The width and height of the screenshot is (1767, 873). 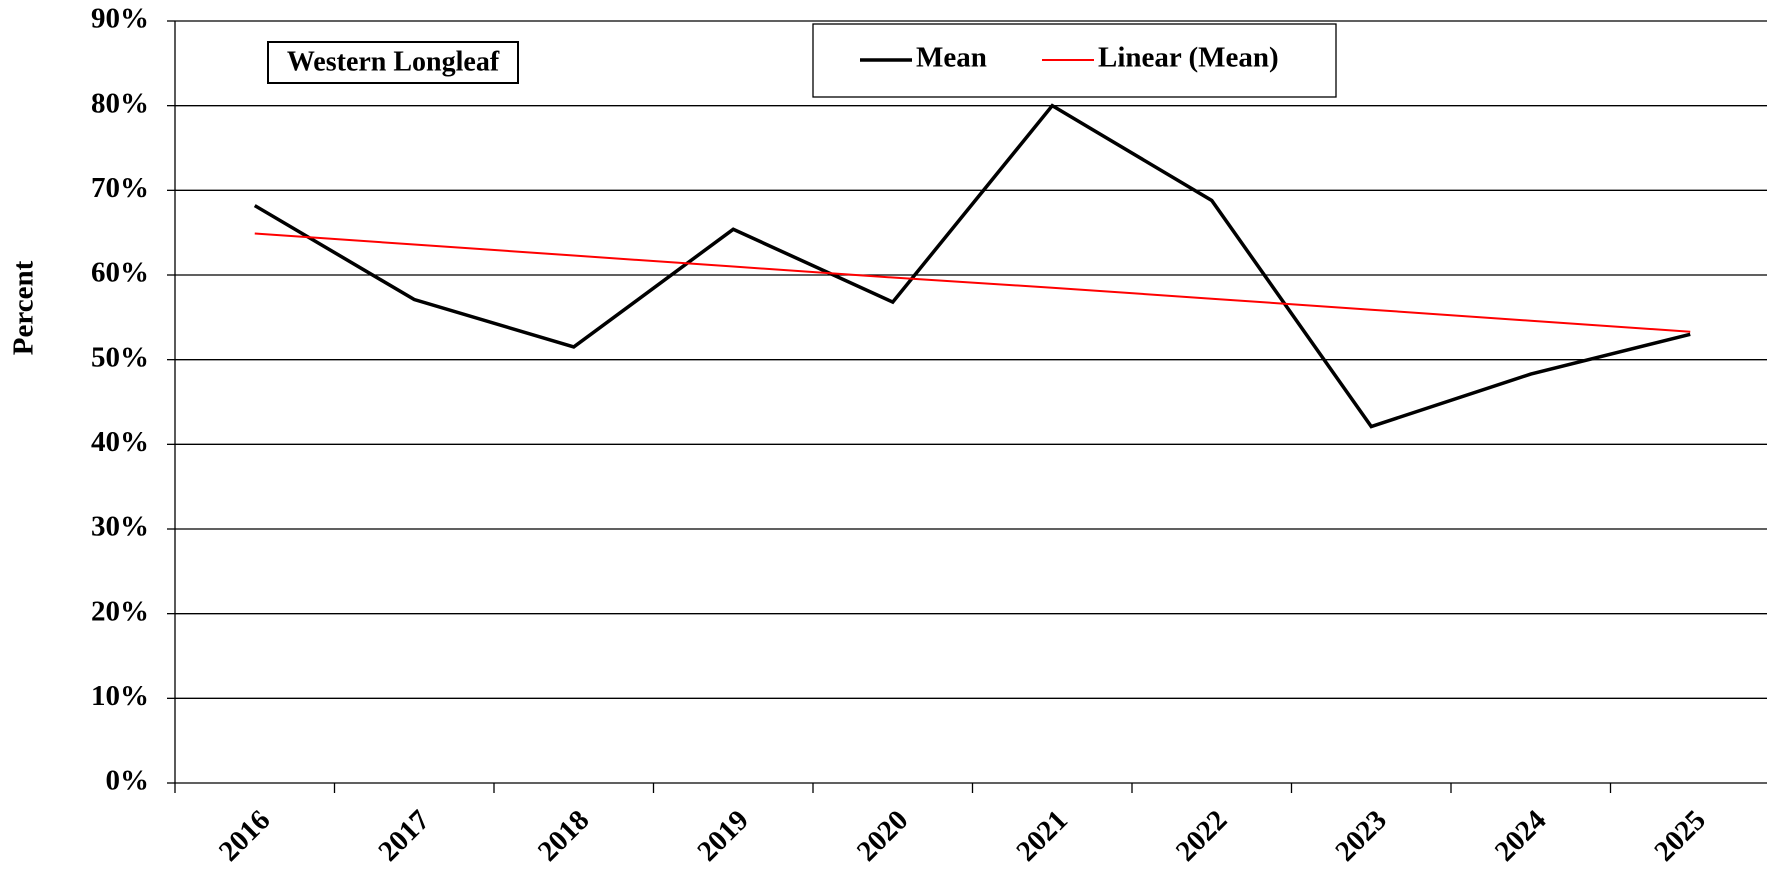 What do you see at coordinates (120, 442) in the screenshot?
I see `y-tick-label: 40%` at bounding box center [120, 442].